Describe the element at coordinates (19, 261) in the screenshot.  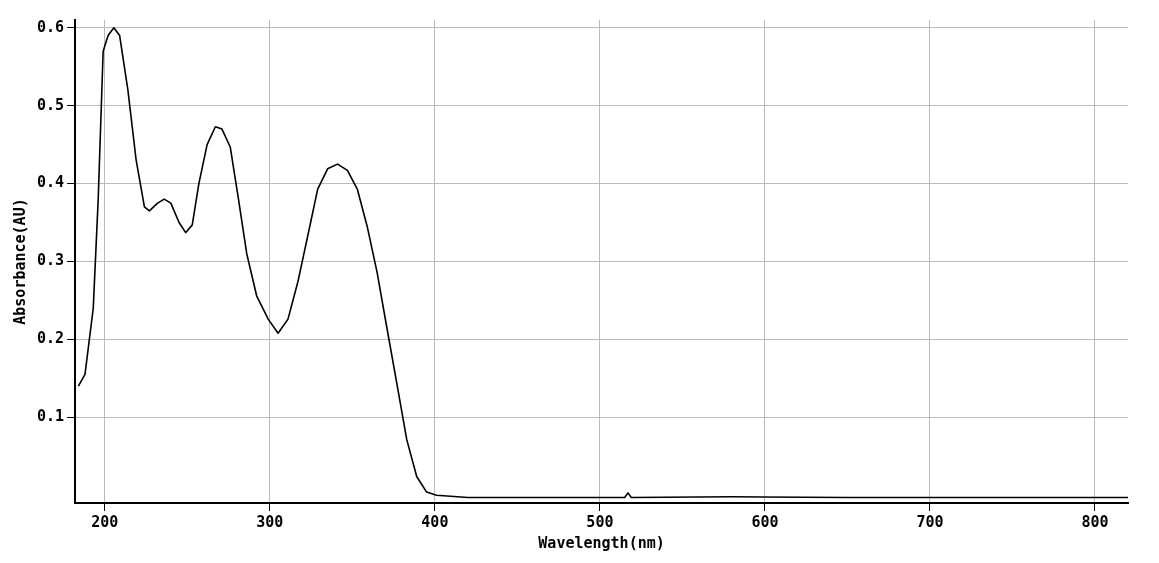
I see `y-axis-title: Absorbance(AU)` at that location.